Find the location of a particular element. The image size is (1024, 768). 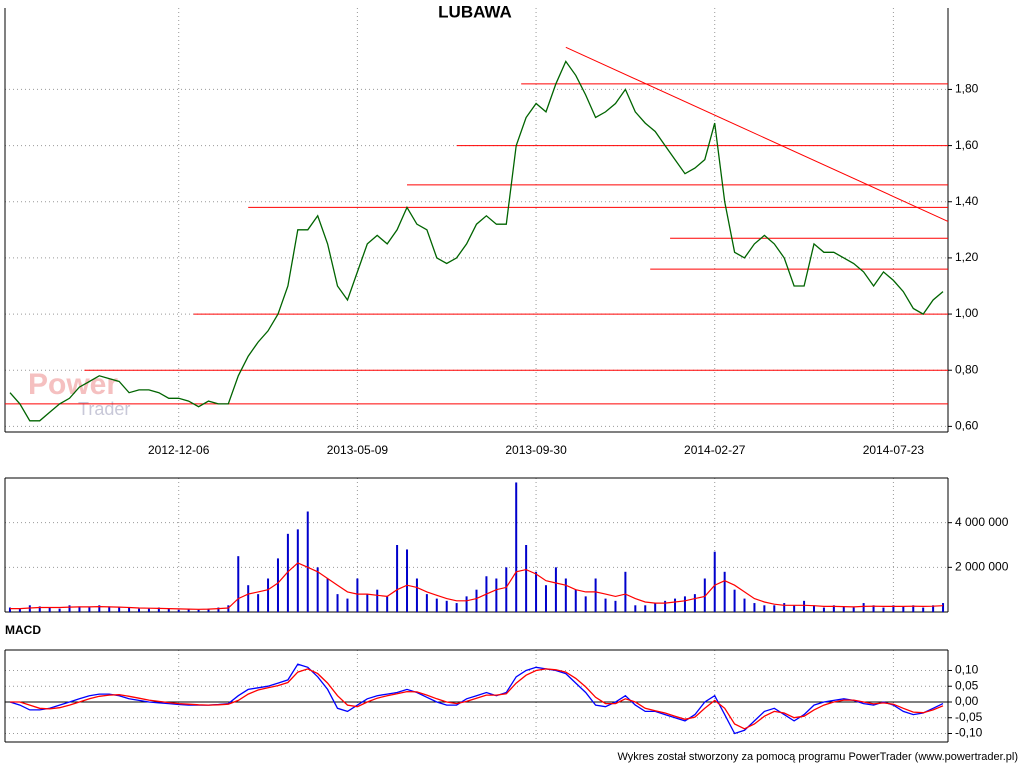

chart-title: LUBAWA is located at coordinates (475, 11).